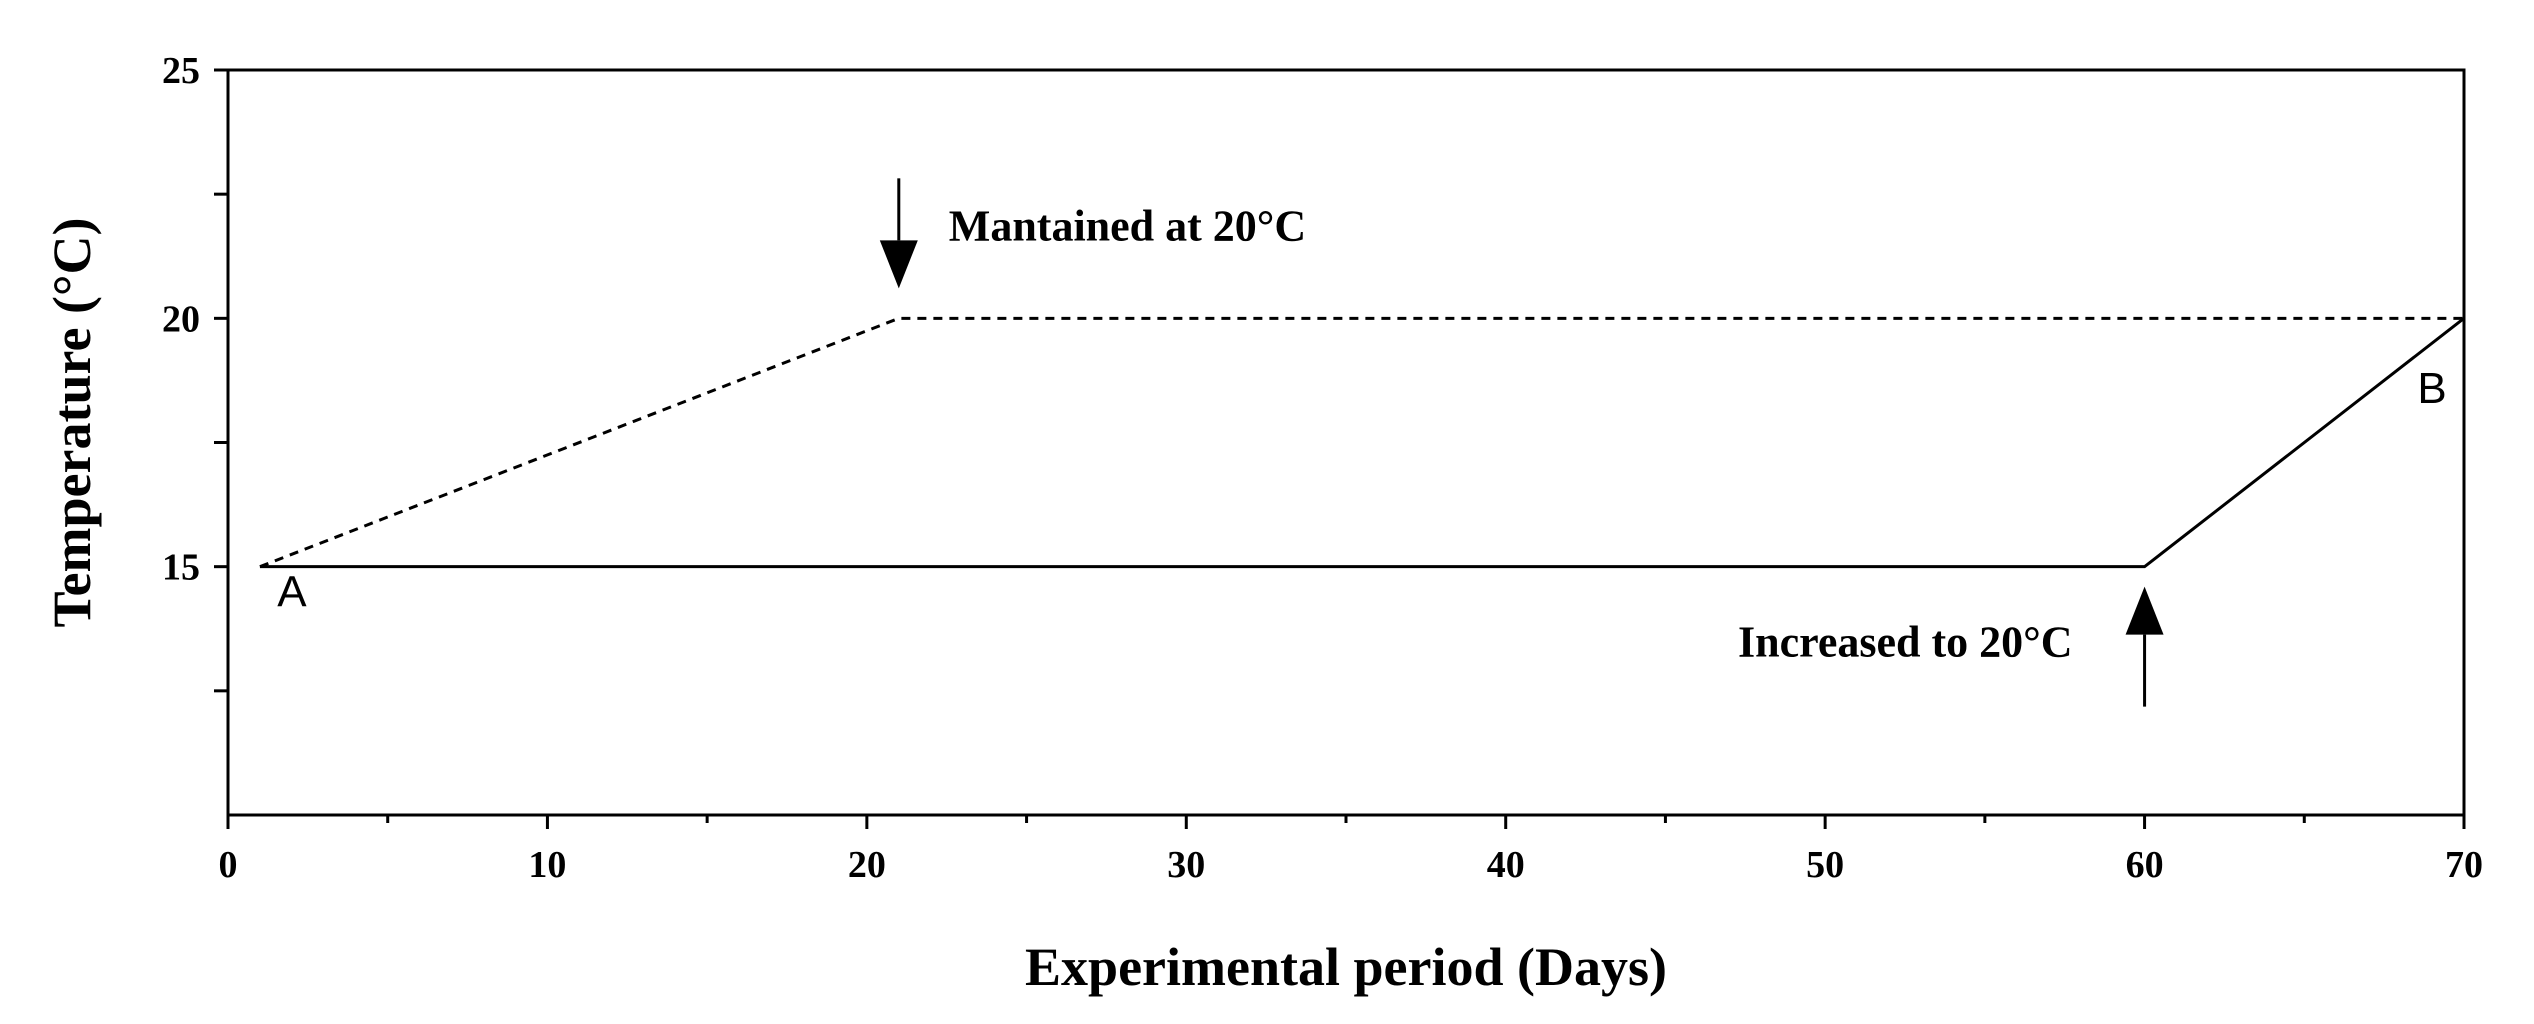  What do you see at coordinates (292, 591) in the screenshot?
I see `point-label-A: A` at bounding box center [292, 591].